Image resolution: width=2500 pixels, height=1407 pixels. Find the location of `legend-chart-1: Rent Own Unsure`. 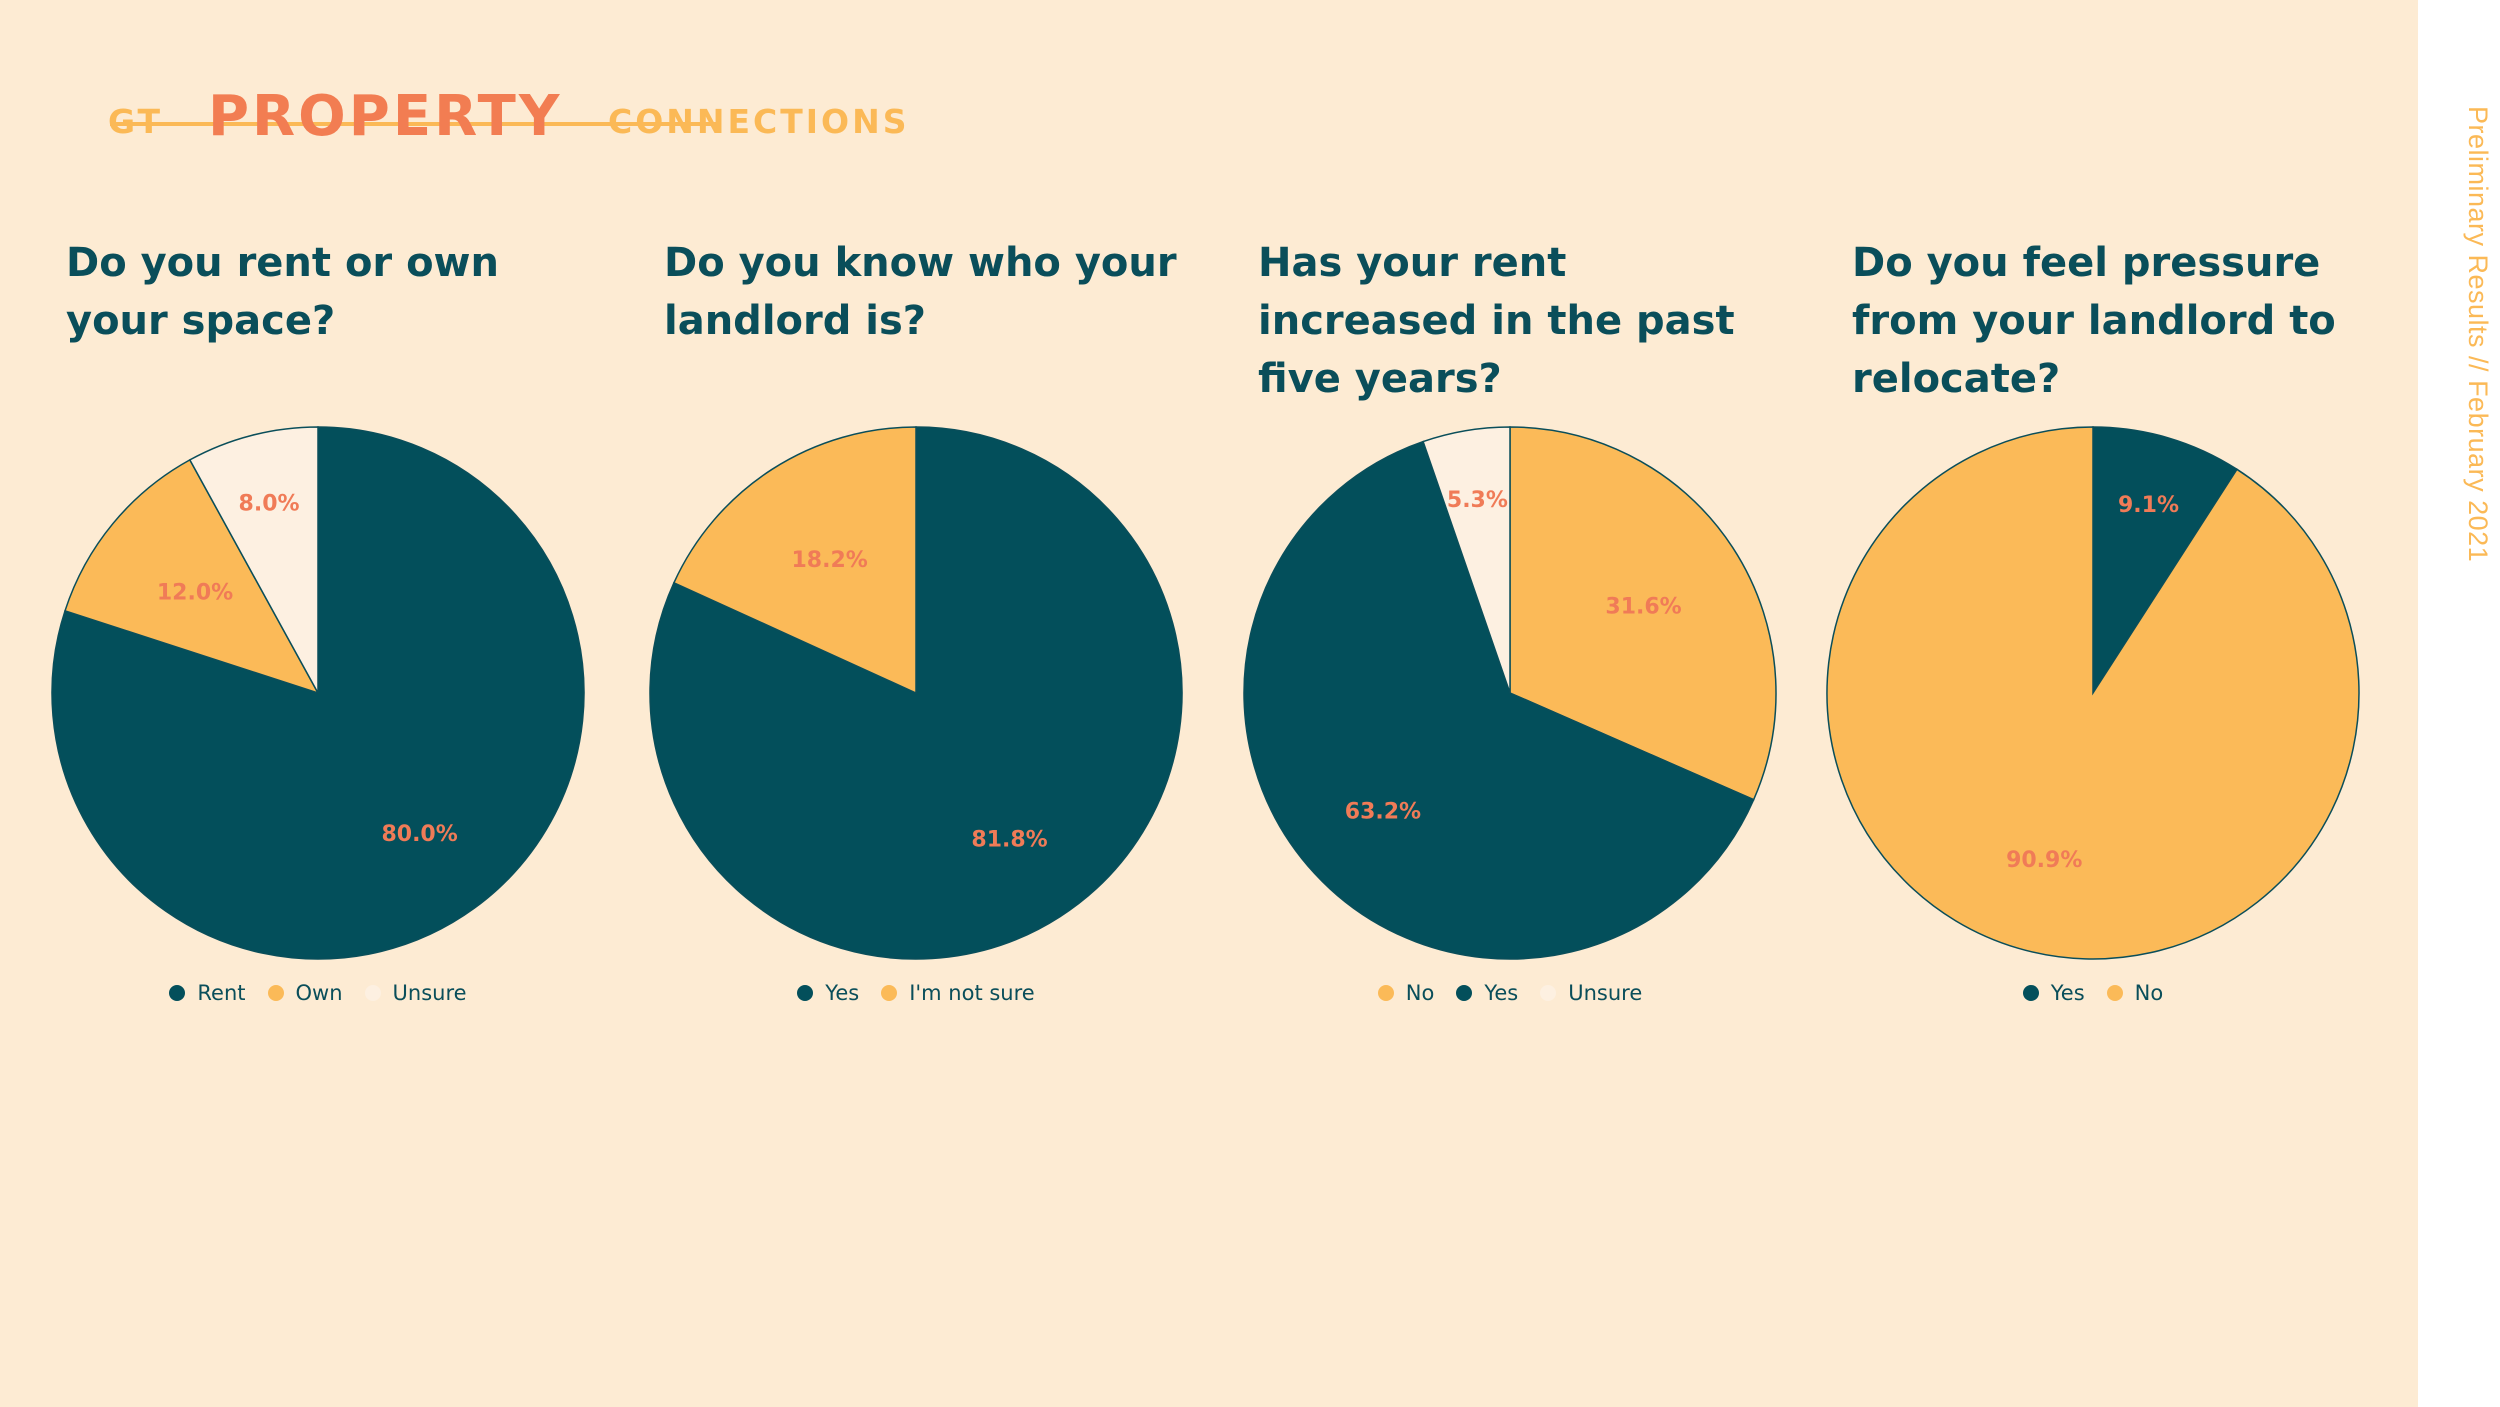

legend-chart-1: Rent Own Unsure is located at coordinates (318, 993).